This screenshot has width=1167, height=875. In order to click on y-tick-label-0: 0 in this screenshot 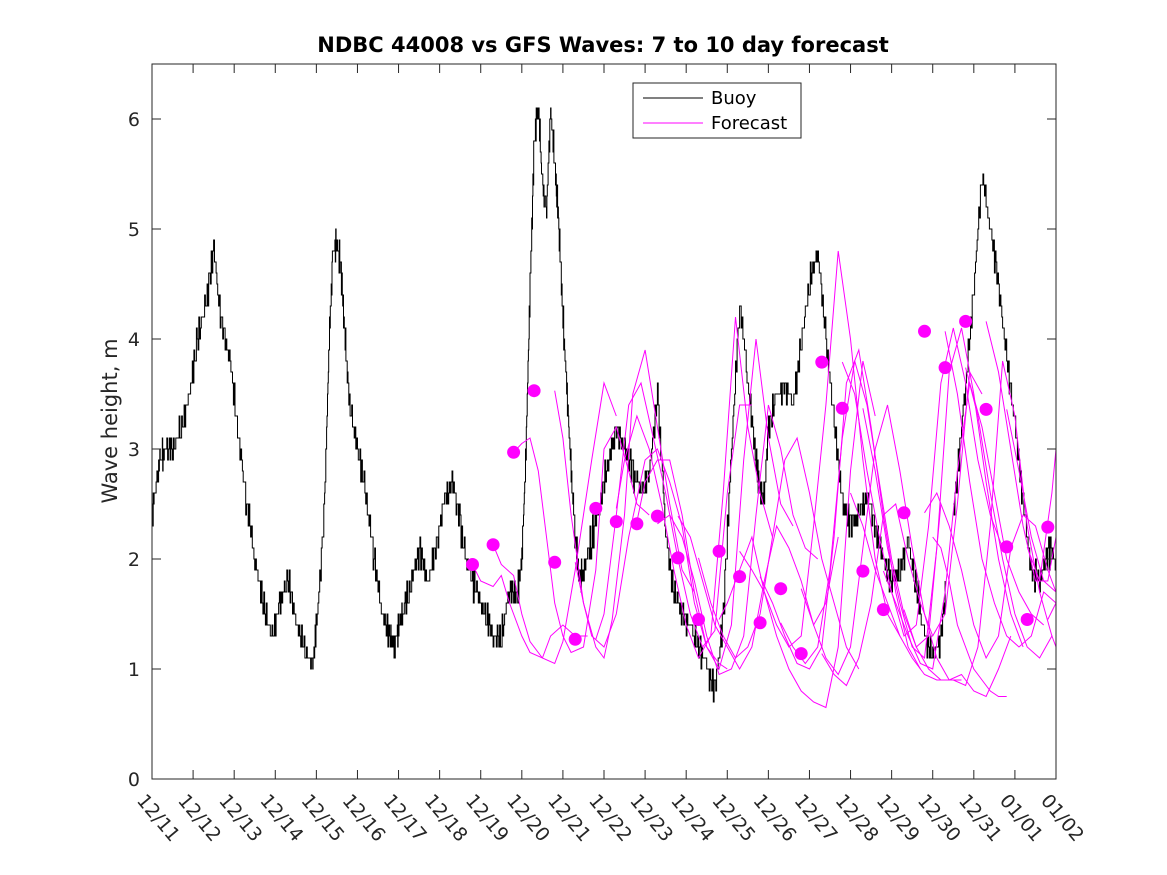, I will do `click(134, 780)`.